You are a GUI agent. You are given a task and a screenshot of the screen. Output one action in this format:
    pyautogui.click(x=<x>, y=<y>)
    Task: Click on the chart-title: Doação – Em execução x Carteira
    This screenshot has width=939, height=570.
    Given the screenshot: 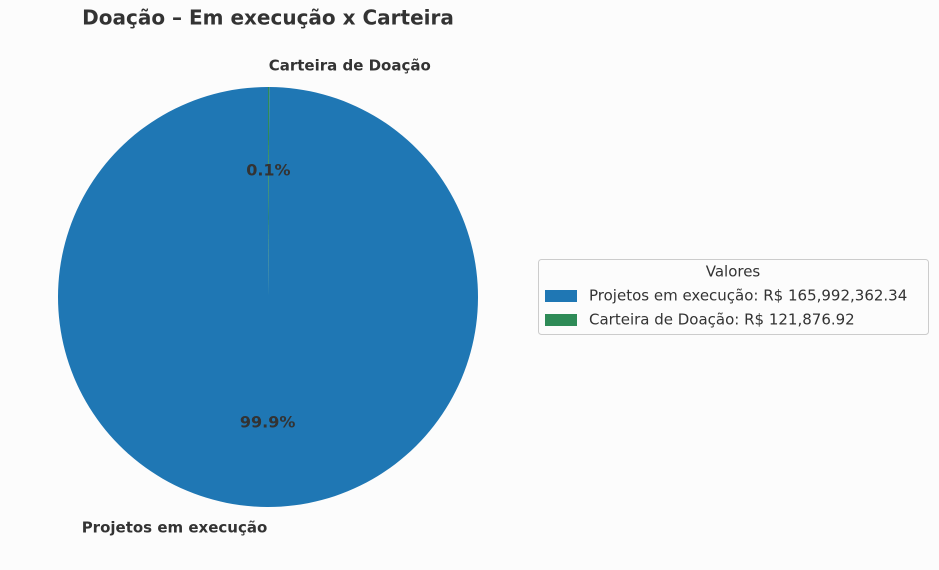 What is the action you would take?
    pyautogui.click(x=268, y=18)
    